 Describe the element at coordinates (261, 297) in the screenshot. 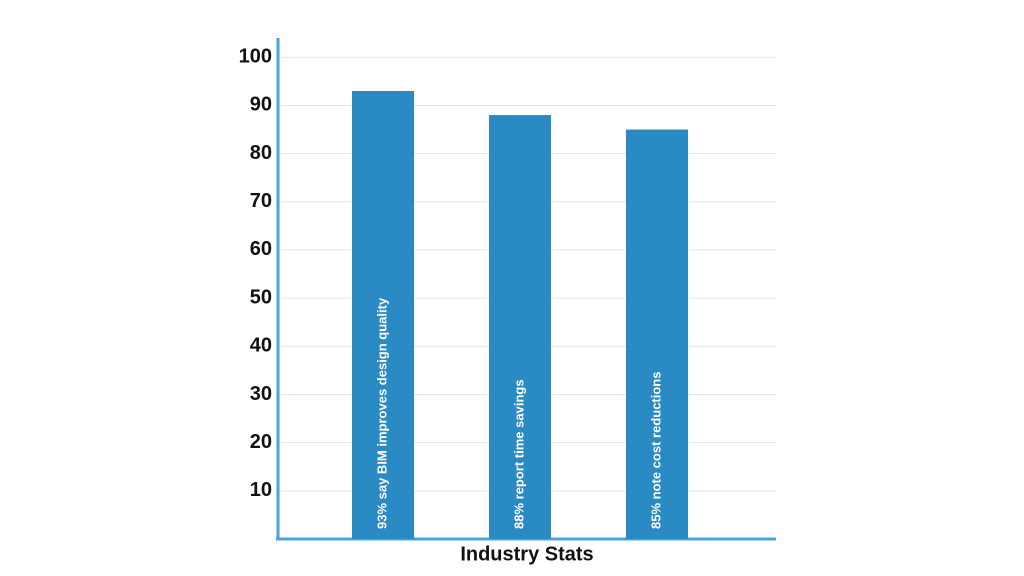

I see `y-tick-label: 50` at that location.